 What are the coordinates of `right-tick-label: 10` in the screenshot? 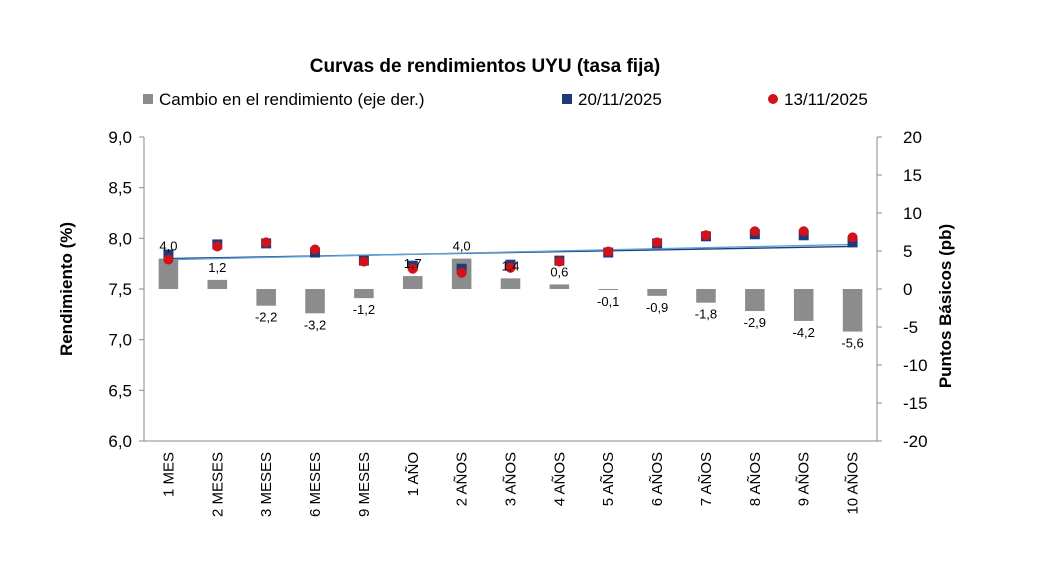 It's located at (912, 213).